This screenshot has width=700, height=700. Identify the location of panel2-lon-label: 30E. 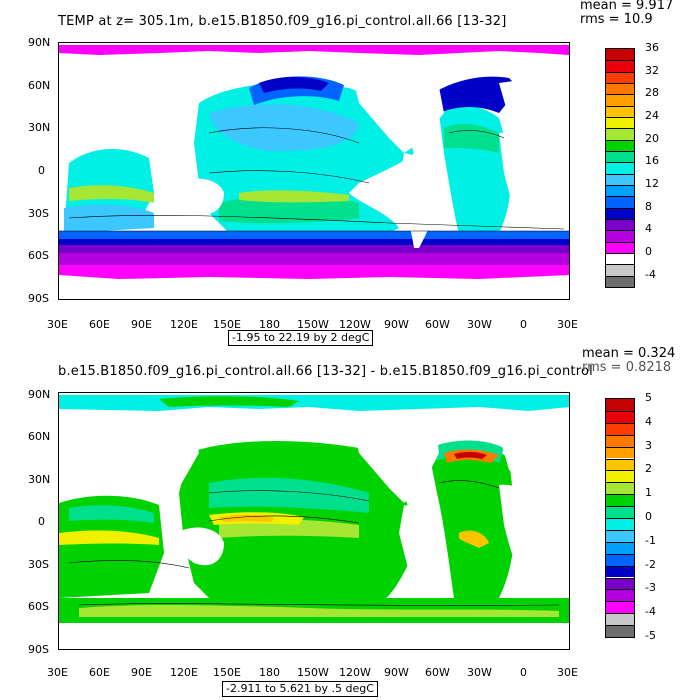
(567, 672).